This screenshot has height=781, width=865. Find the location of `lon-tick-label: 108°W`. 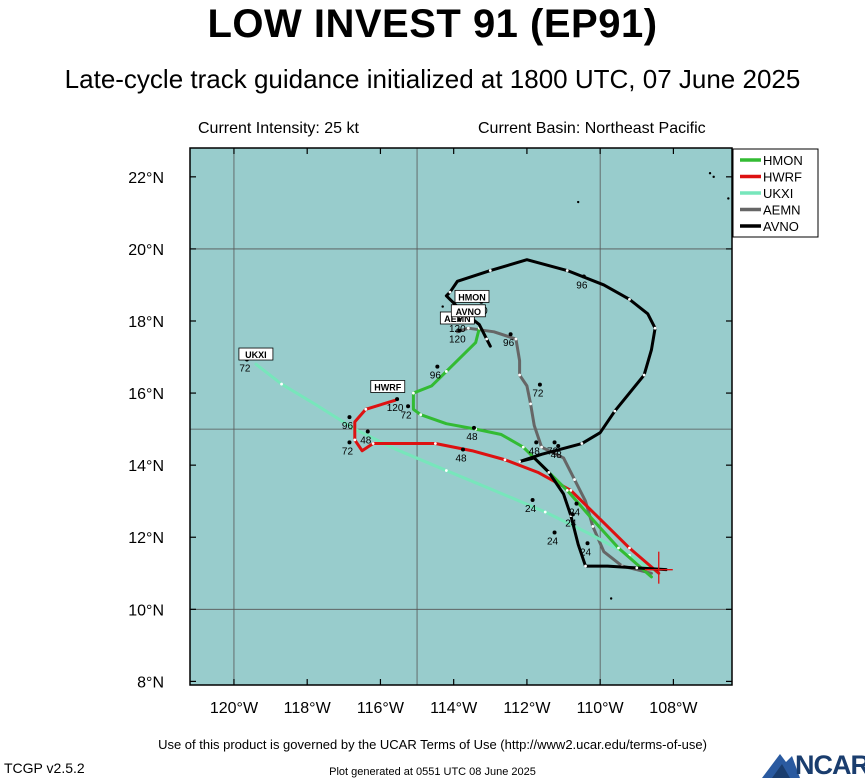

lon-tick-label: 108°W is located at coordinates (673, 708).